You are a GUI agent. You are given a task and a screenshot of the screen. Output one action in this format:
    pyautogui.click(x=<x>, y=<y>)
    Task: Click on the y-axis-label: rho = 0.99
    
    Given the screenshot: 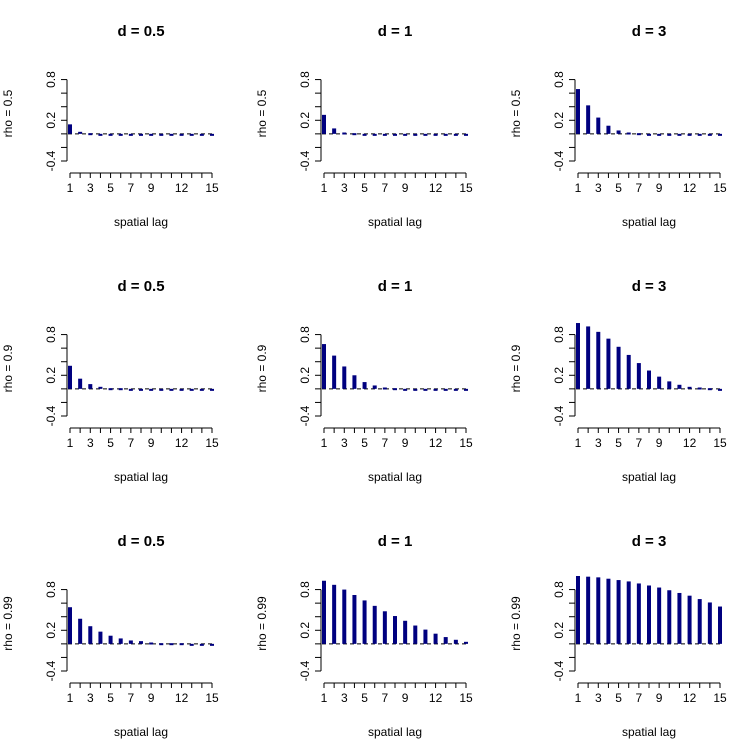 What is the action you would take?
    pyautogui.click(x=516, y=623)
    